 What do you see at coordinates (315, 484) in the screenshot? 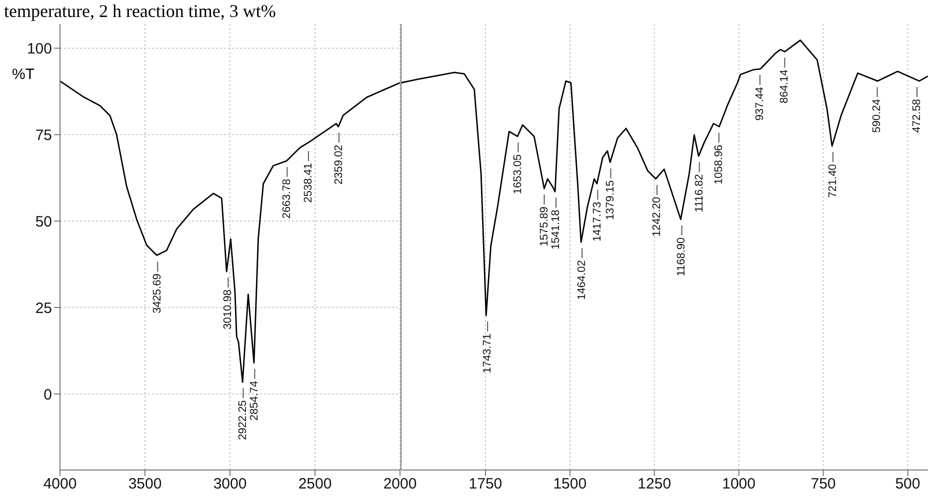
I see `x-tick-label: 2500` at bounding box center [315, 484].